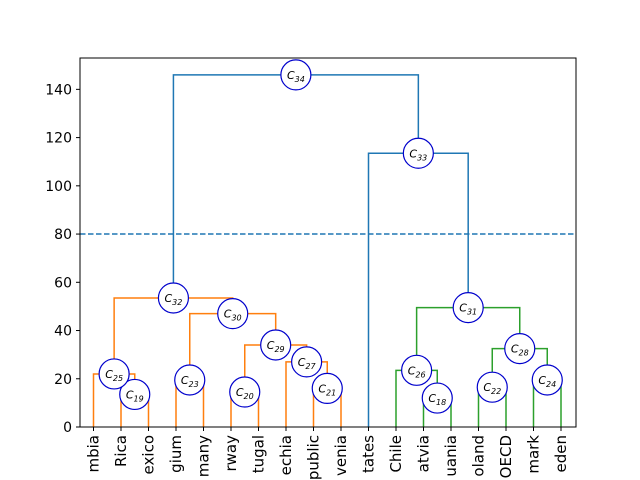 The height and width of the screenshot is (480, 640). What do you see at coordinates (173, 298) in the screenshot?
I see `node-circle-C32` at bounding box center [173, 298].